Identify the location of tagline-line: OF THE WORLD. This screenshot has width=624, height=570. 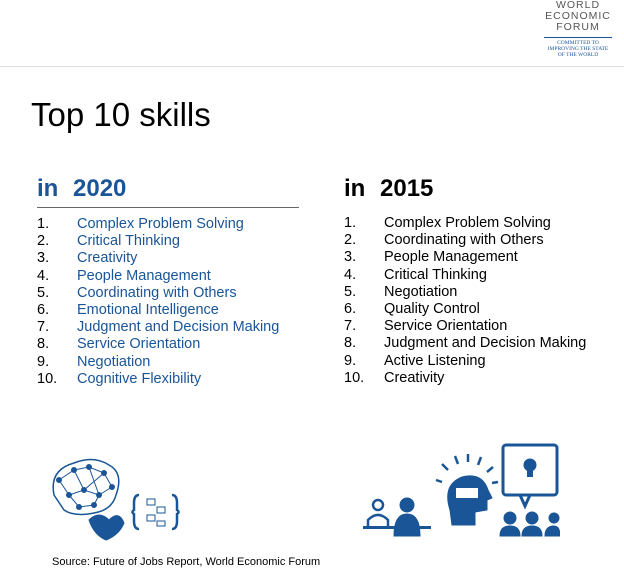
(578, 55).